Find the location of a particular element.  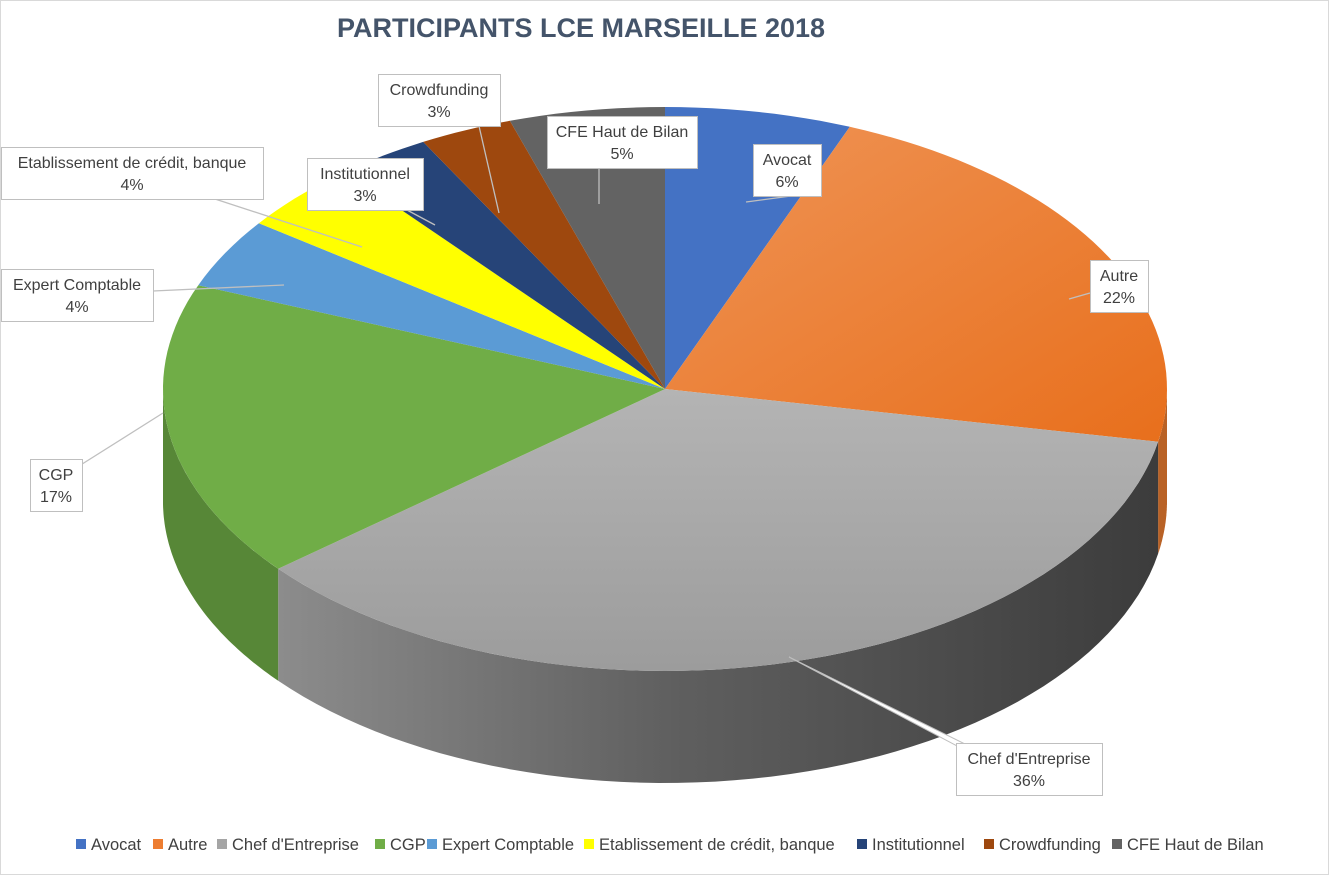

data-label-autre: Autre 22% is located at coordinates (1119, 286).